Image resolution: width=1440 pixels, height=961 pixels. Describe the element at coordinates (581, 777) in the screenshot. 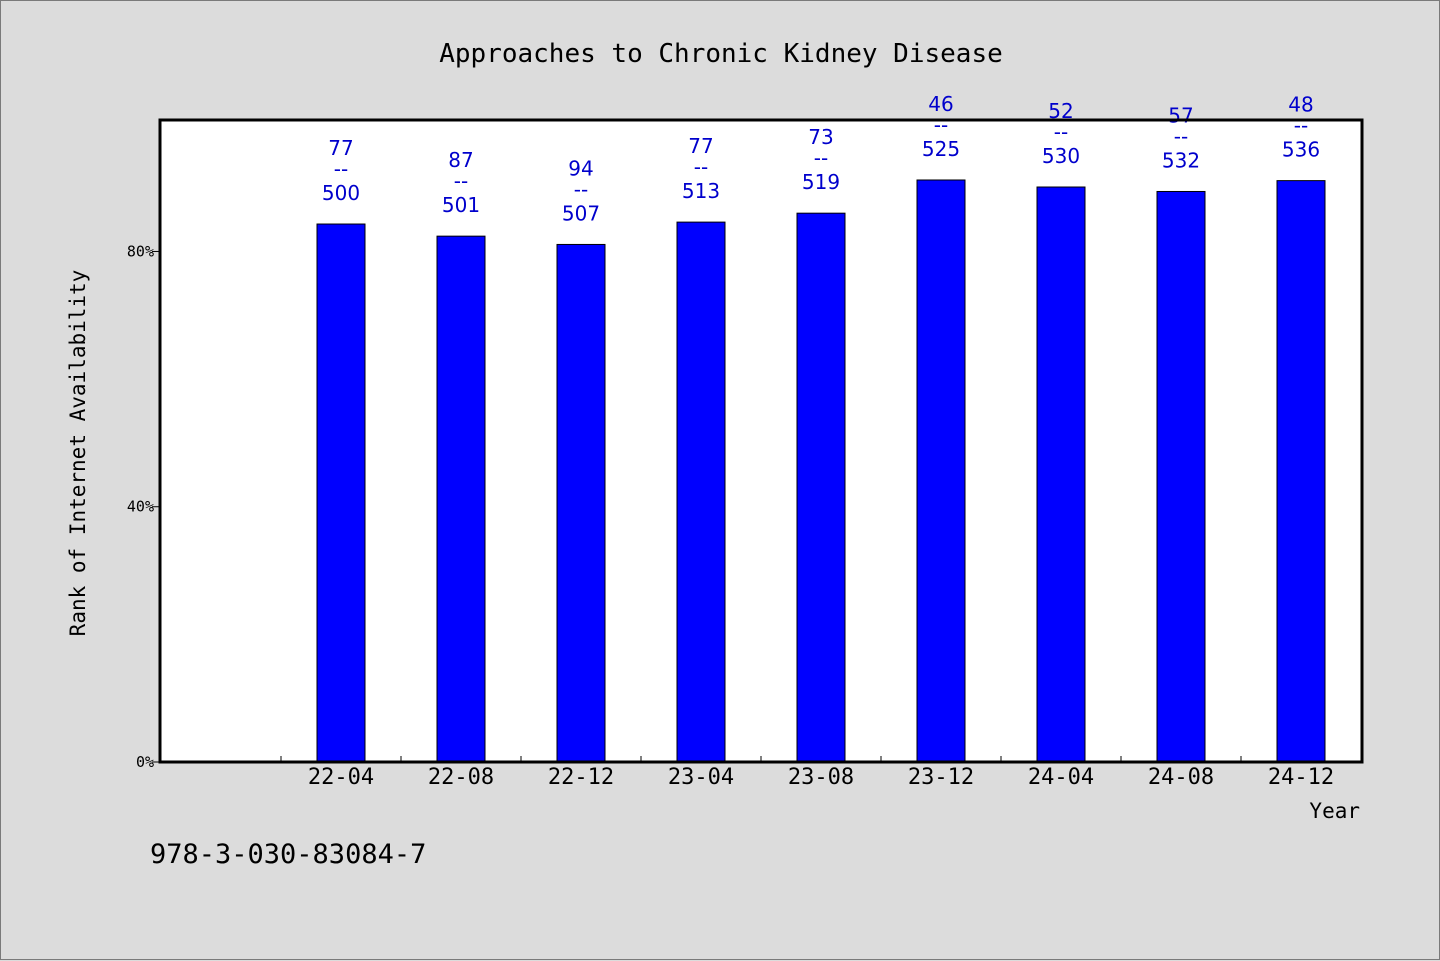

I see `x-tick-label: 22-12` at that location.